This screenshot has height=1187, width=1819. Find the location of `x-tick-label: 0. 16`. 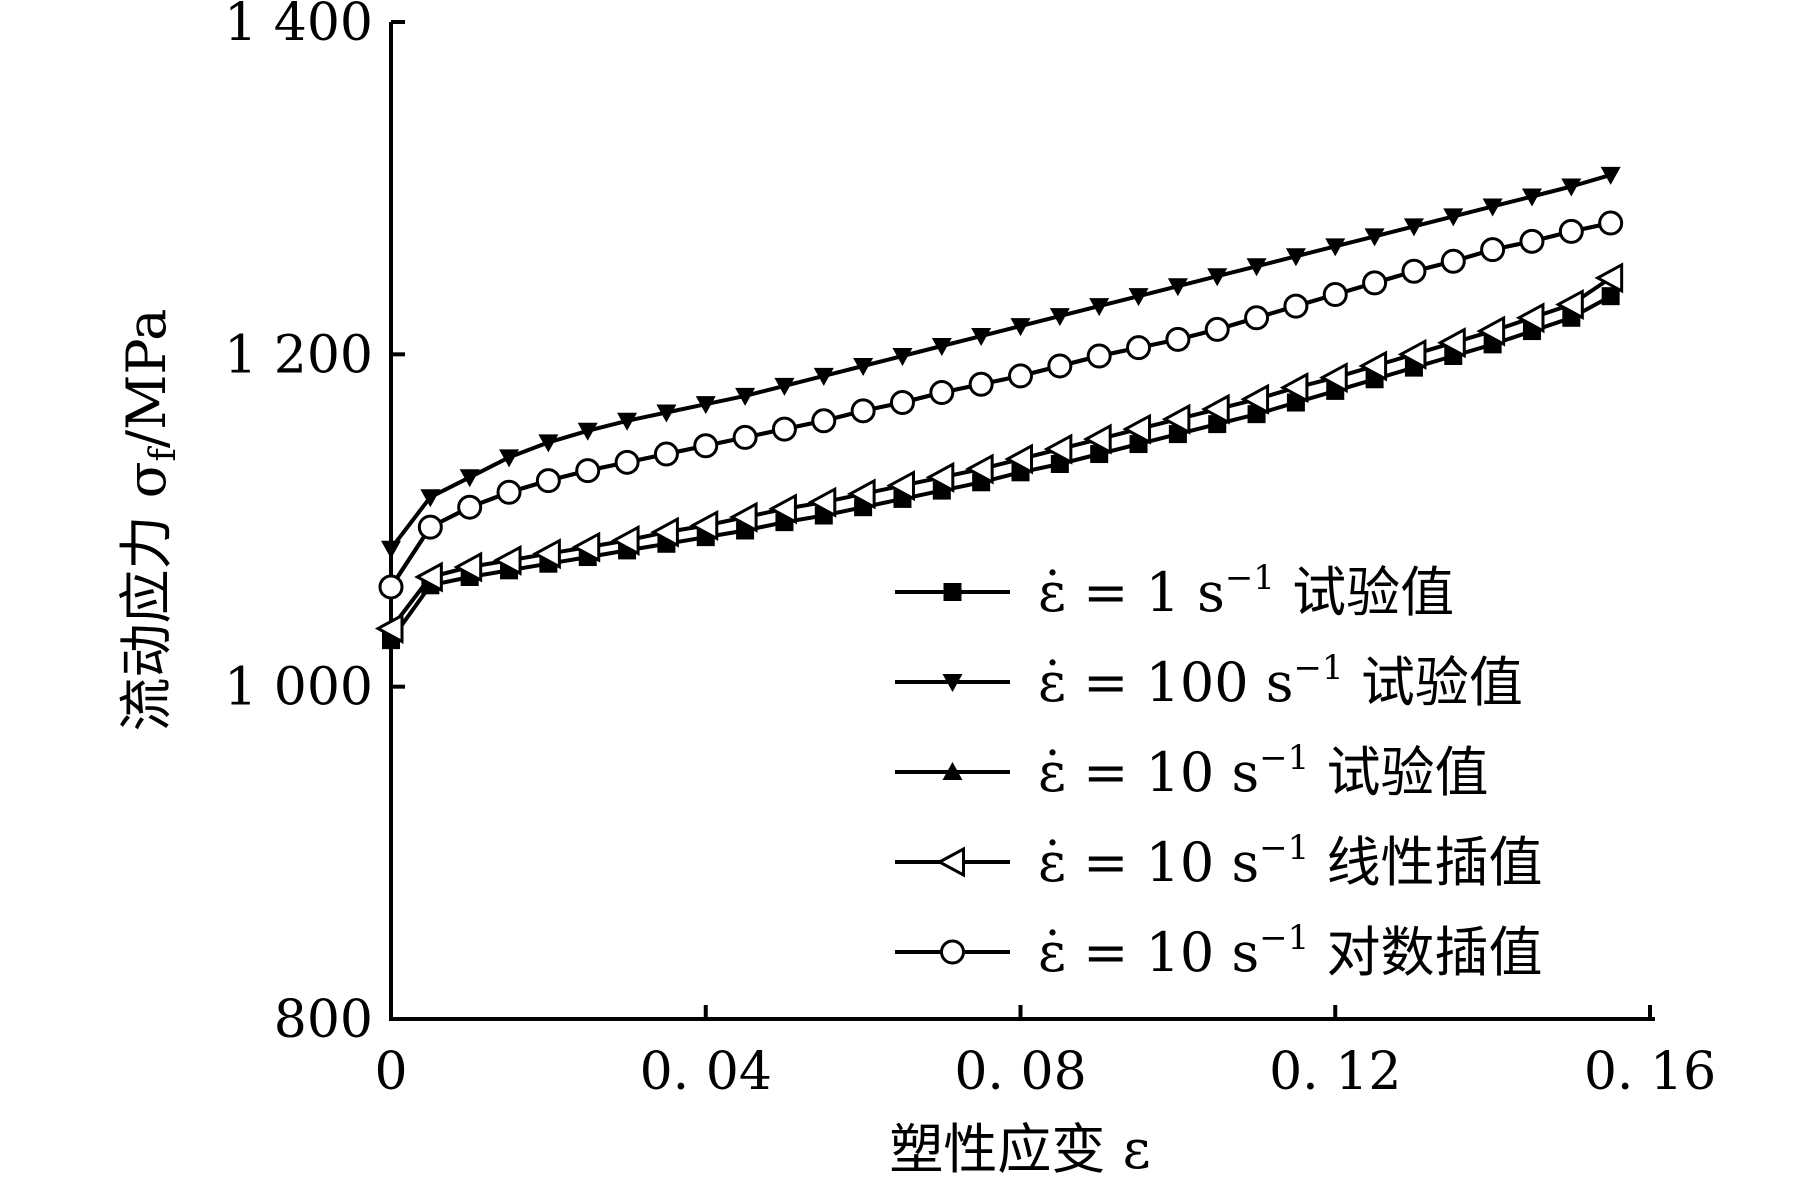

x-tick-label: 0. 16 is located at coordinates (1650, 1072).